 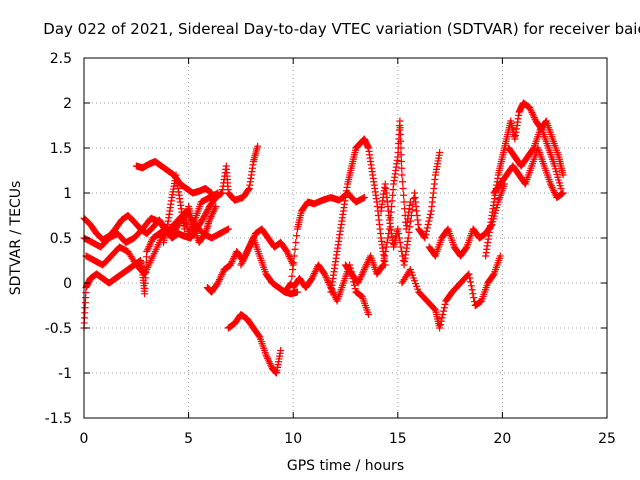 What do you see at coordinates (502, 439) in the screenshot?
I see `x-tick-label: 20` at bounding box center [502, 439].